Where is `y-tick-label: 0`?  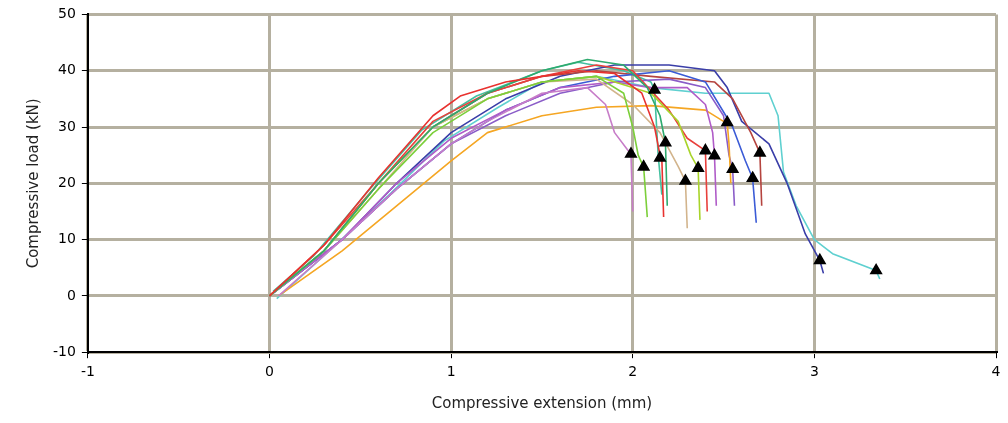 y-tick-label: 0 is located at coordinates (71, 294).